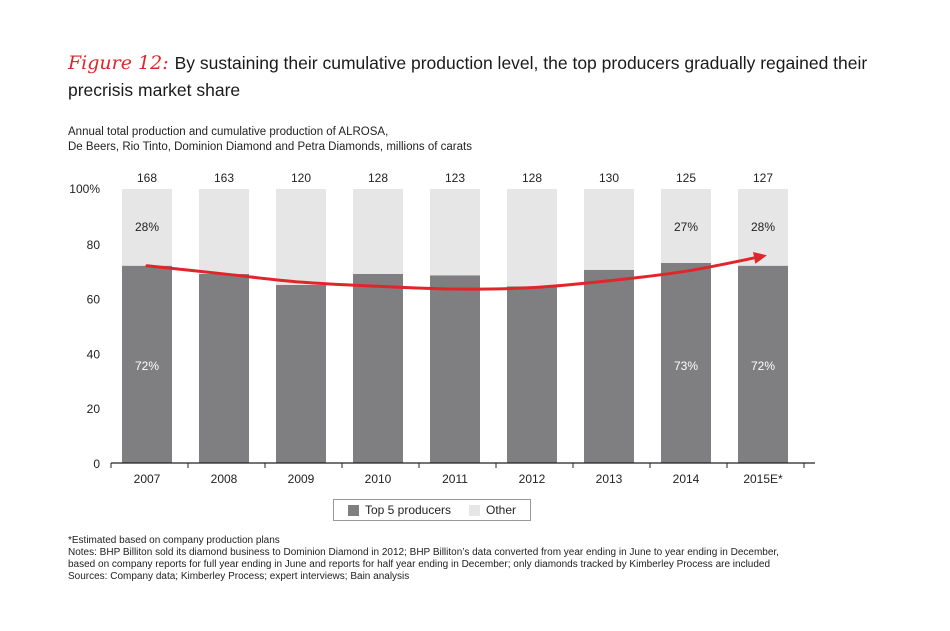  What do you see at coordinates (686, 479) in the screenshot?
I see `x-tick-label-2014: 2014` at bounding box center [686, 479].